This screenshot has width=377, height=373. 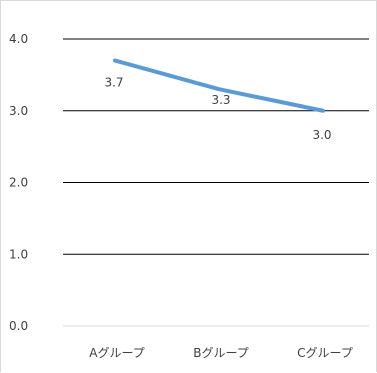 I want to click on data-label: 3.0, so click(x=321, y=135).